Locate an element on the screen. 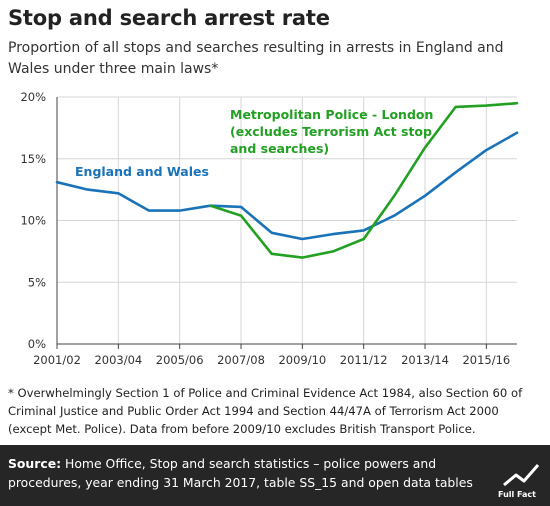 This screenshot has width=550, height=506. series-label-england-wales: England and Wales is located at coordinates (142, 171).